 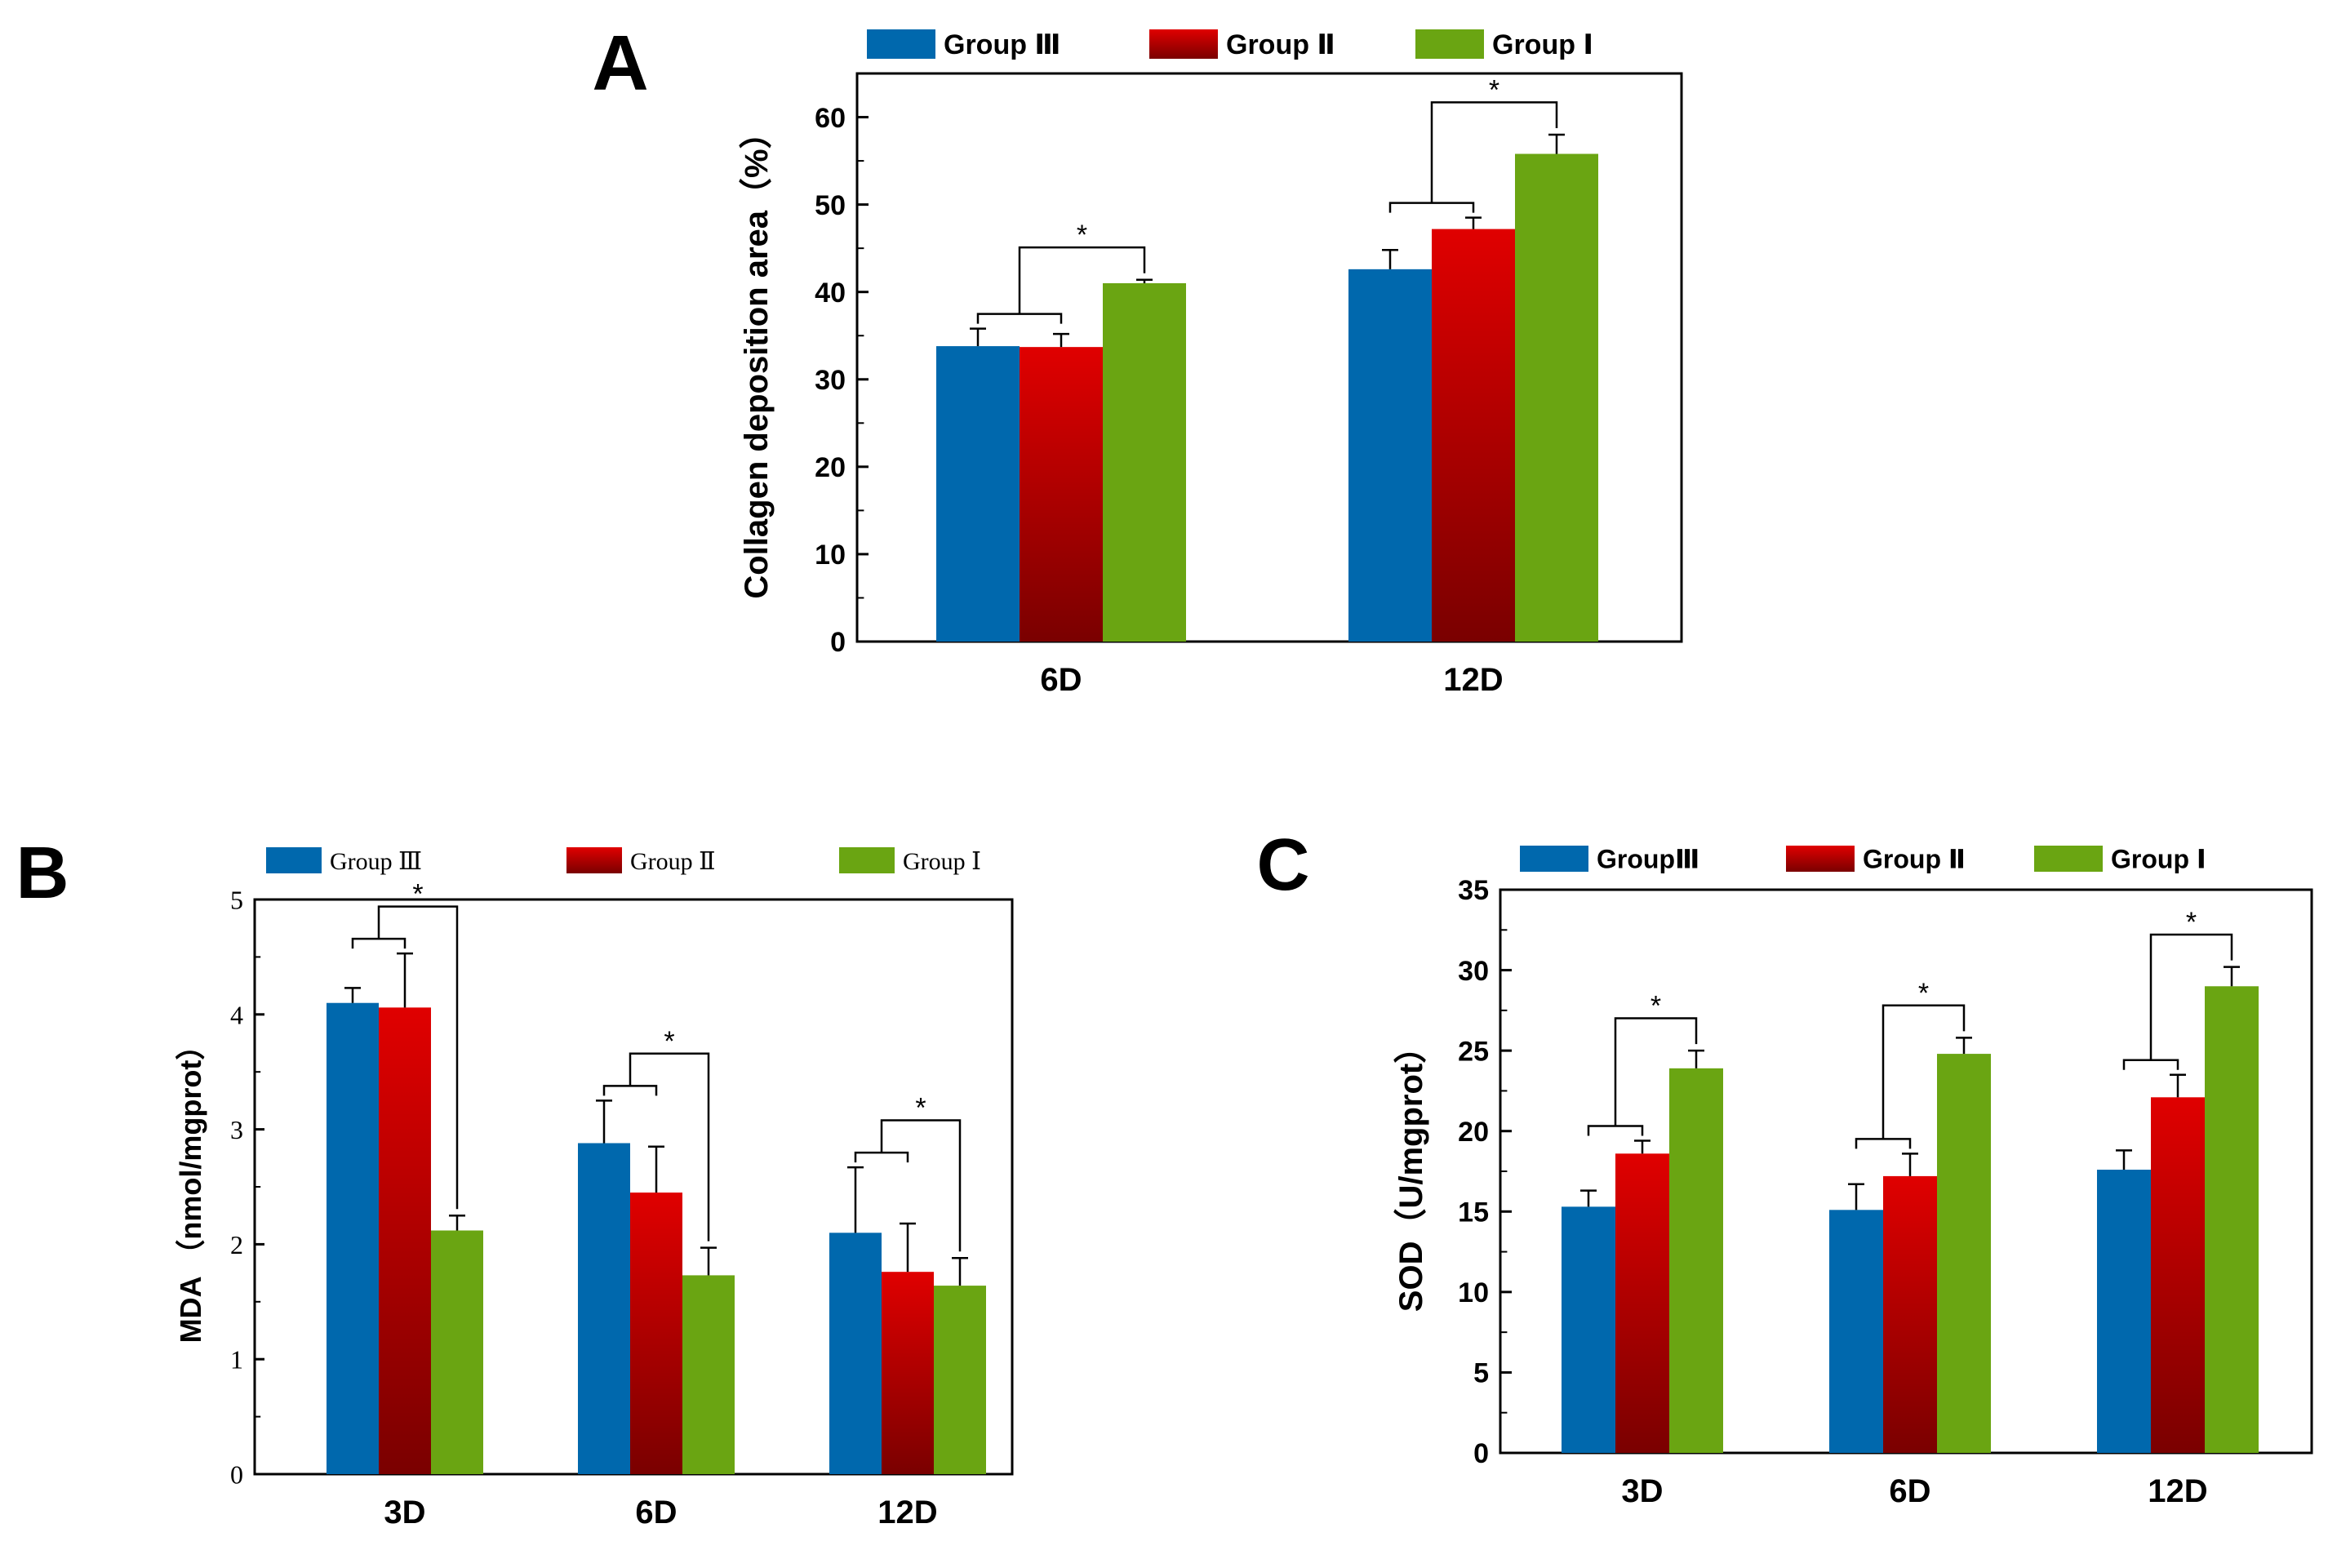 What do you see at coordinates (1269, 358) in the screenshot?
I see `plot-frame` at bounding box center [1269, 358].